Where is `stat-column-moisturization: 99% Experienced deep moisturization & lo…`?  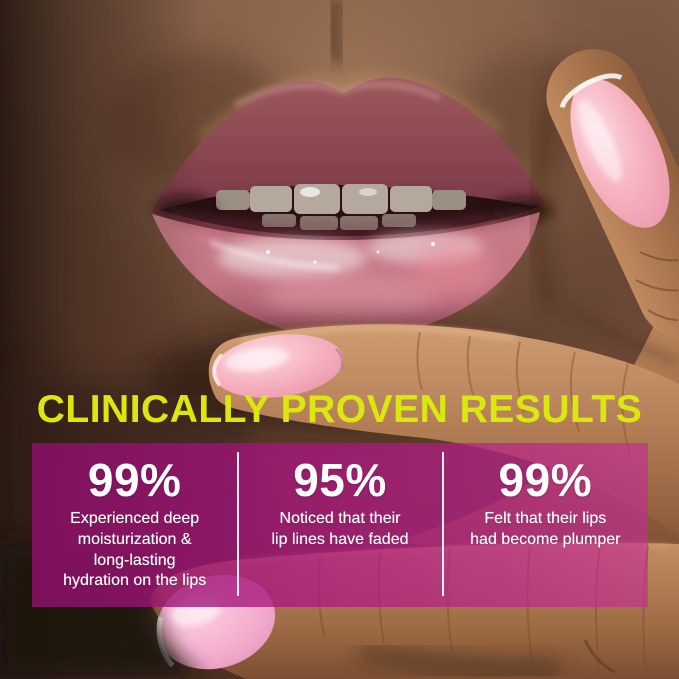 stat-column-moisturization: 99% Experienced deep moisturization & lo… is located at coordinates (134, 525).